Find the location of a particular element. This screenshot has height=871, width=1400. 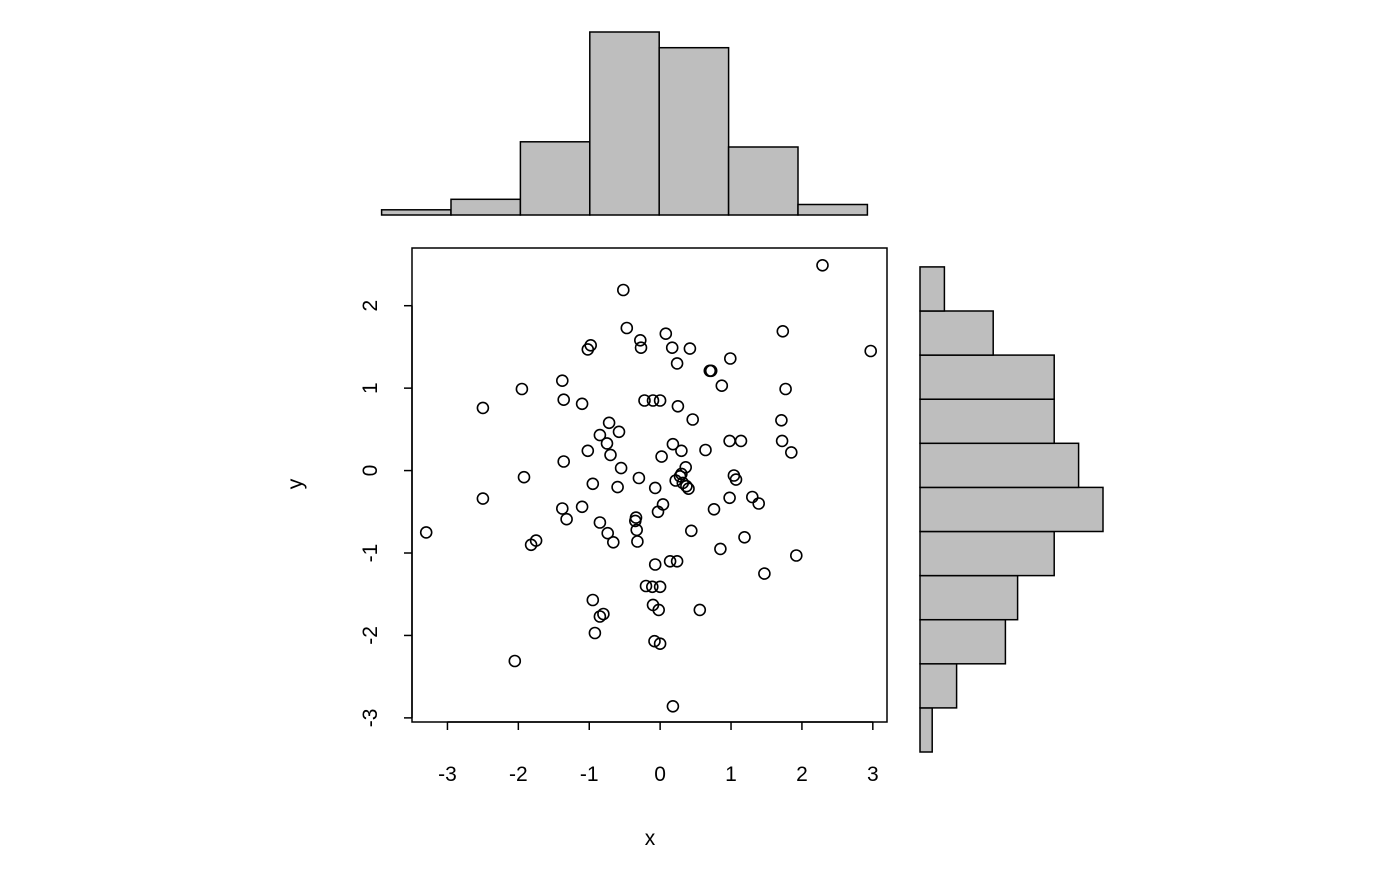

right-histogram is located at coordinates (1011, 509).